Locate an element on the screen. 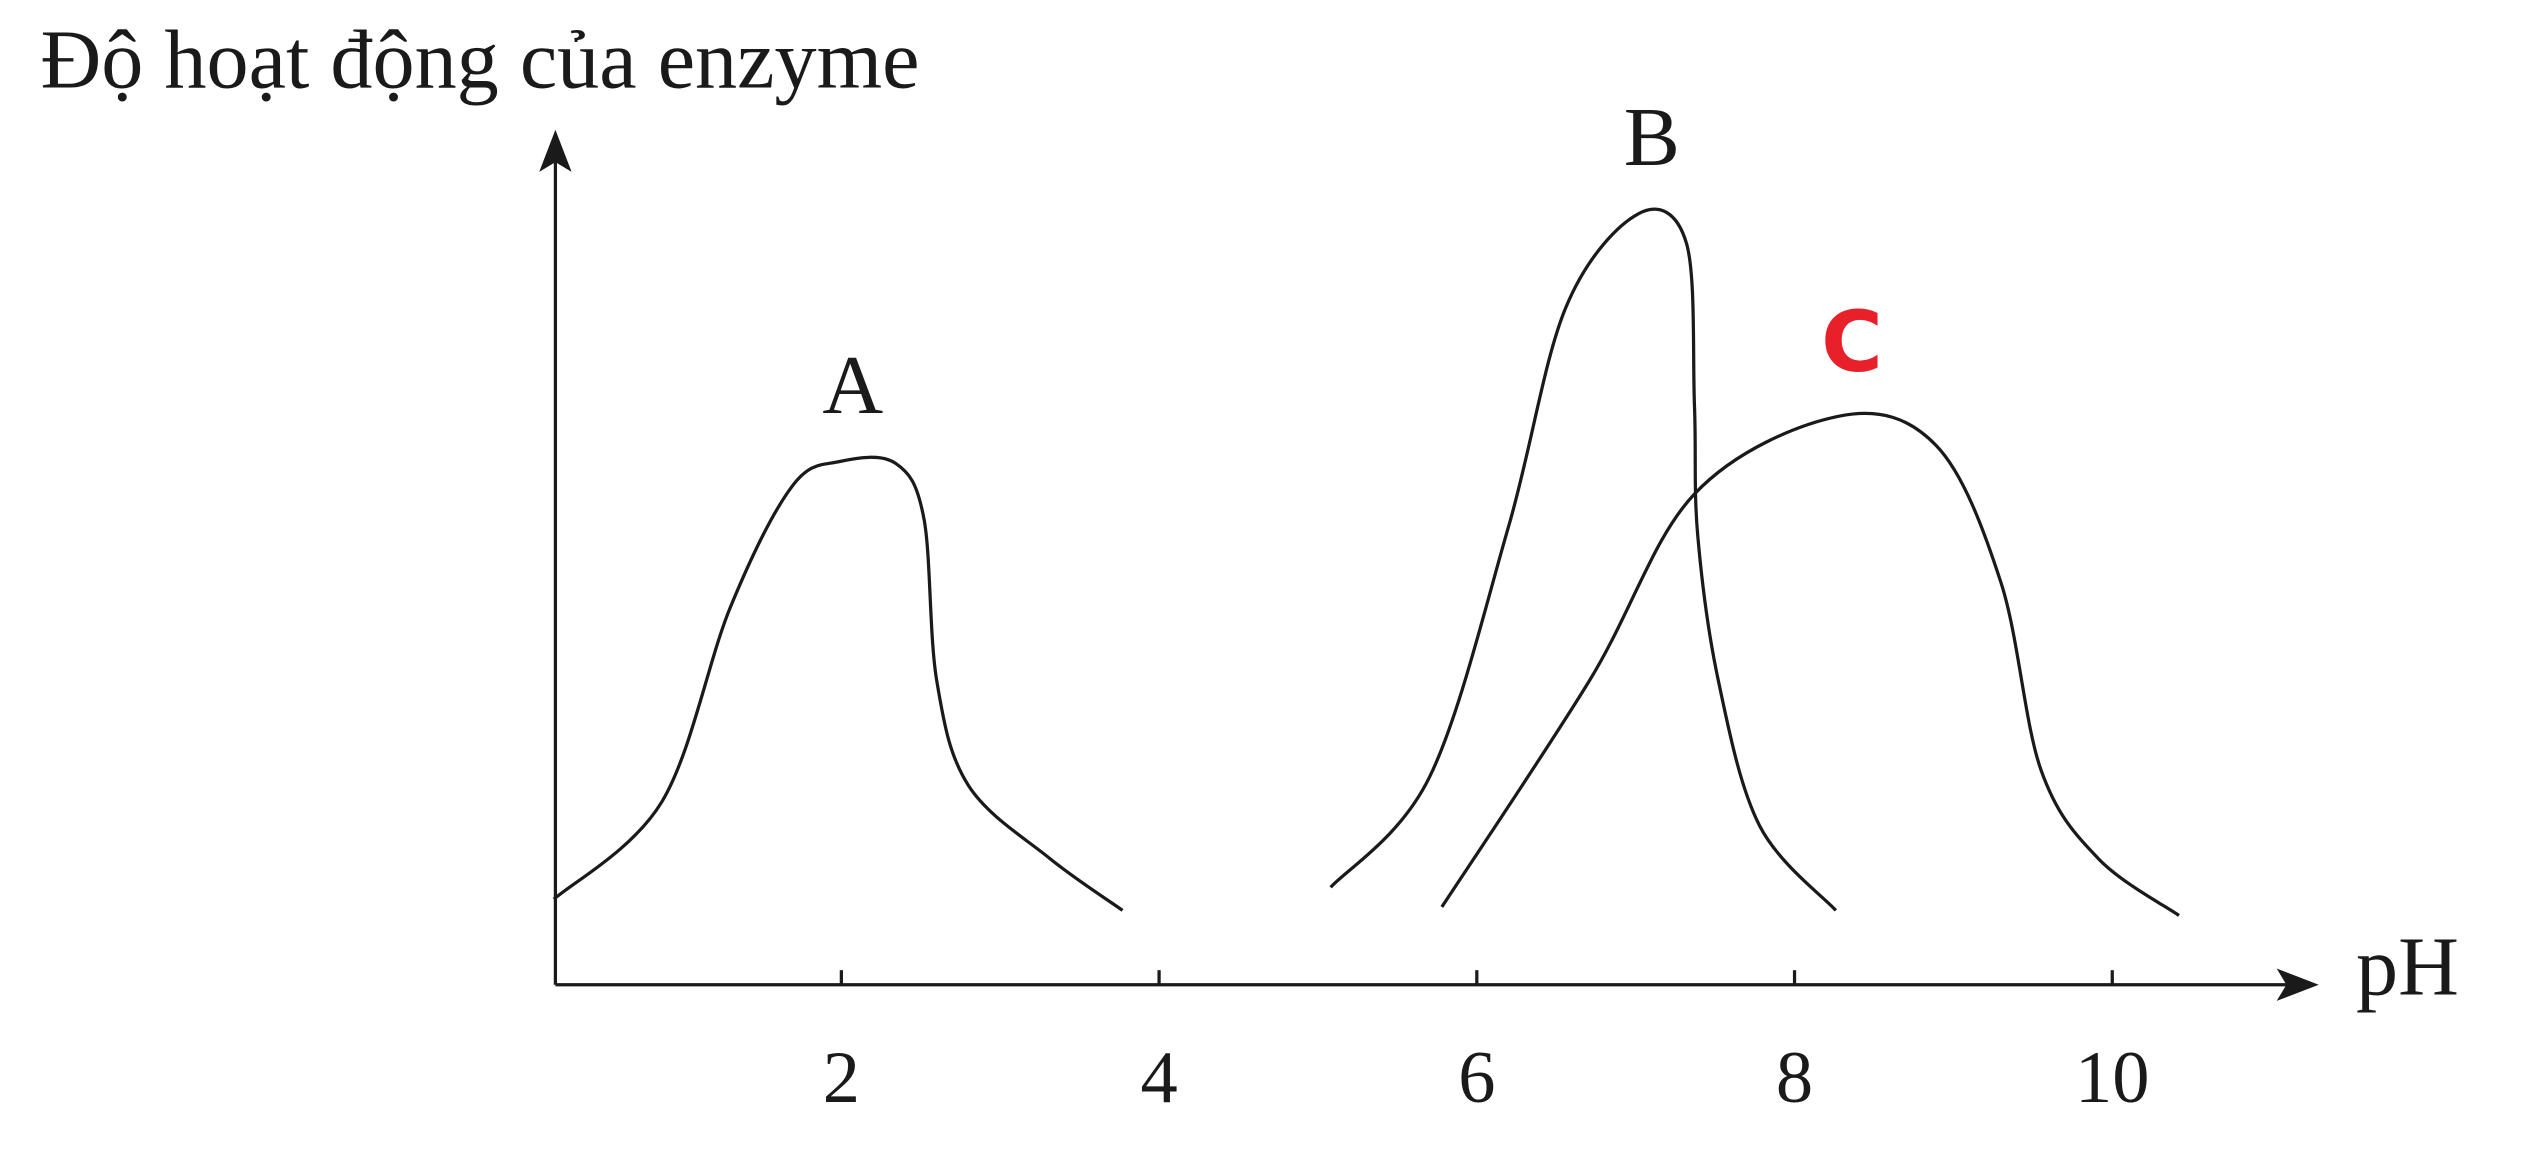  y-axis-label: Độ hoạt động của enzyme is located at coordinates (479, 60).